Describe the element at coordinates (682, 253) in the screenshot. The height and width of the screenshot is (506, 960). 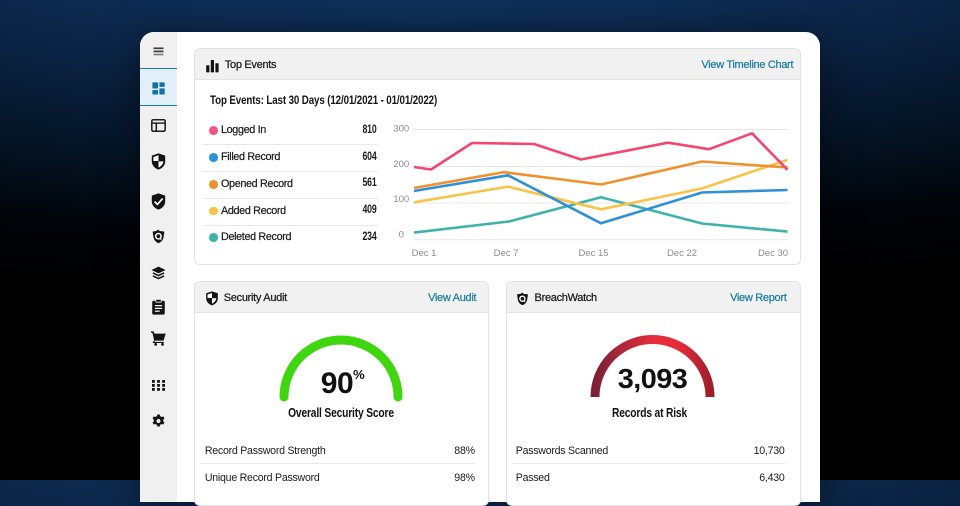
I see `svg-text: Dec 22` at that location.